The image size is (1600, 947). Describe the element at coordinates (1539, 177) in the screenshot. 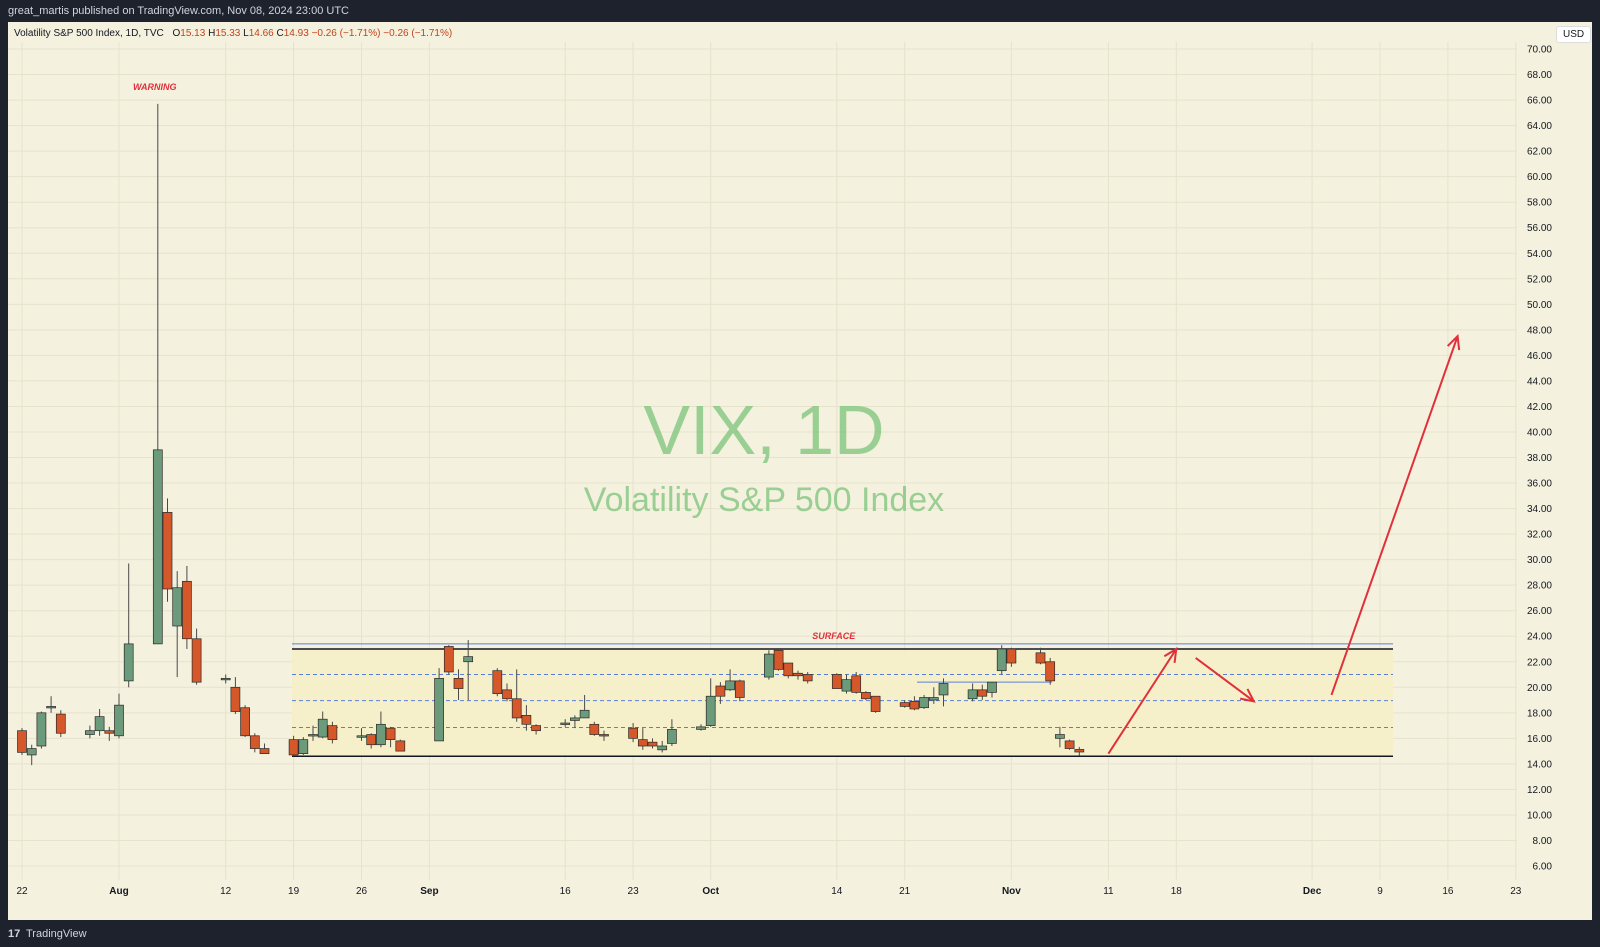

I see `y-tick-label: 60.00` at that location.